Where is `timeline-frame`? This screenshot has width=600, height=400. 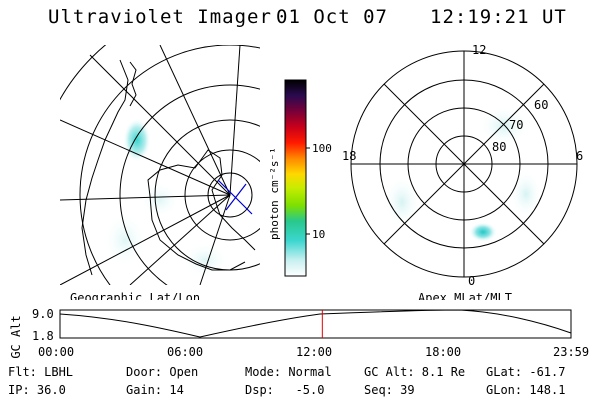 timeline-frame is located at coordinates (315, 324).